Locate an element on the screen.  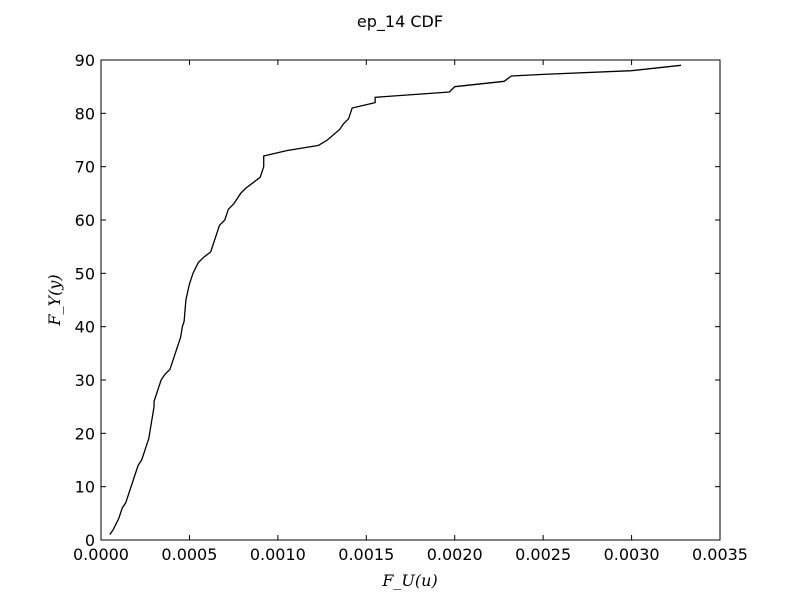
y-tick-label: 0 is located at coordinates (90, 540).